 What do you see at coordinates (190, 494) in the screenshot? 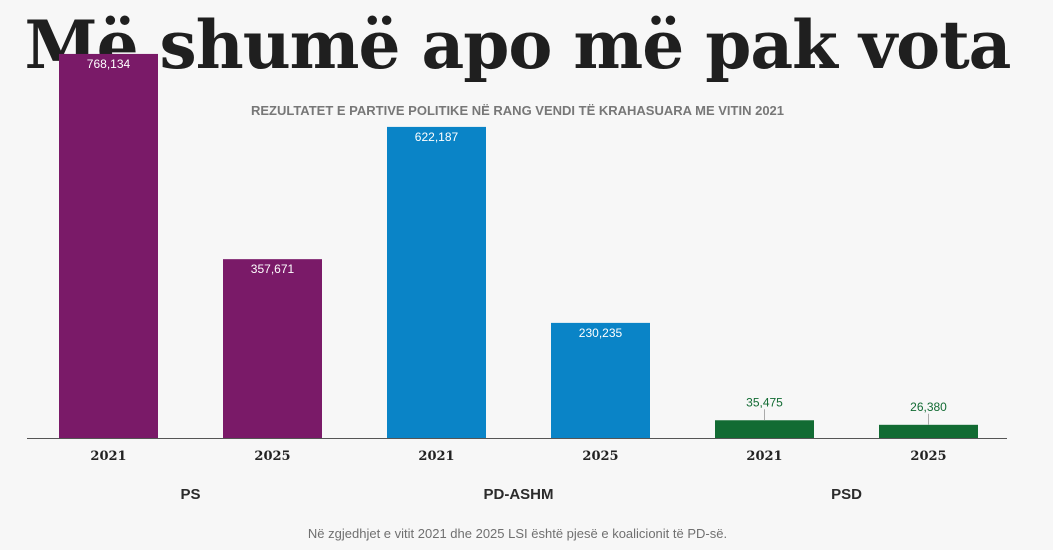
I see `group-label-ps: PS` at bounding box center [190, 494].